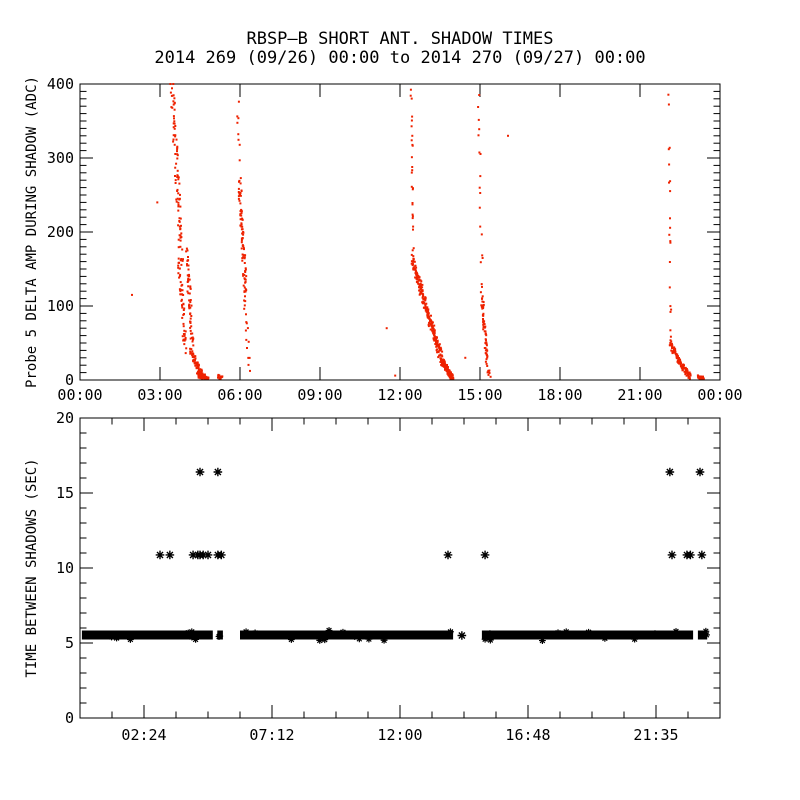  What do you see at coordinates (32, 567) in the screenshot?
I see `bottom-y-axis-title: TIME BETWEEN SHADOWS (SEC)` at bounding box center [32, 567].